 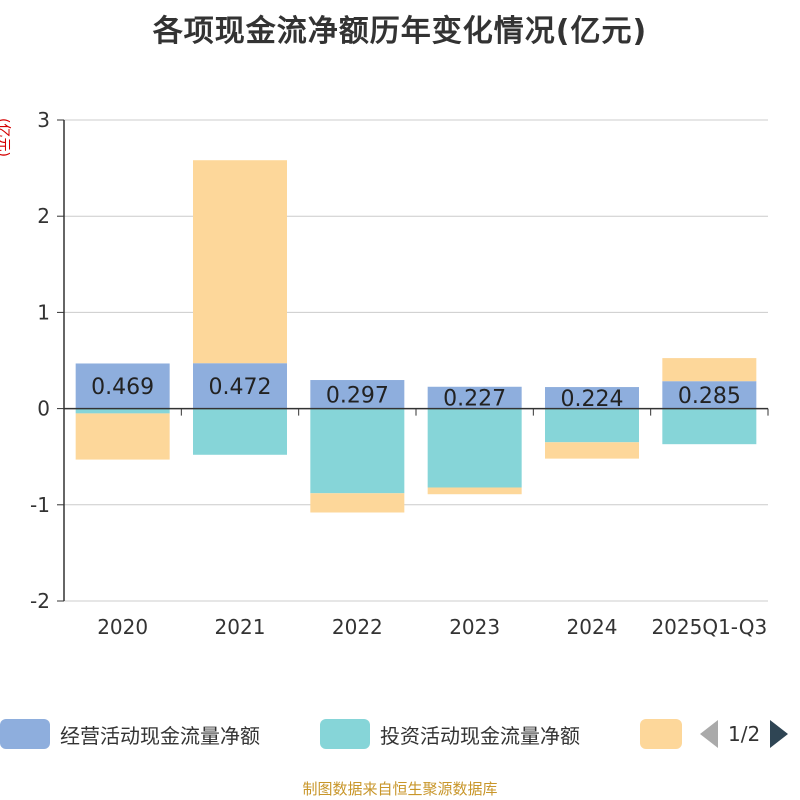 I want to click on data-label-operating: 0.227, so click(x=474, y=399).